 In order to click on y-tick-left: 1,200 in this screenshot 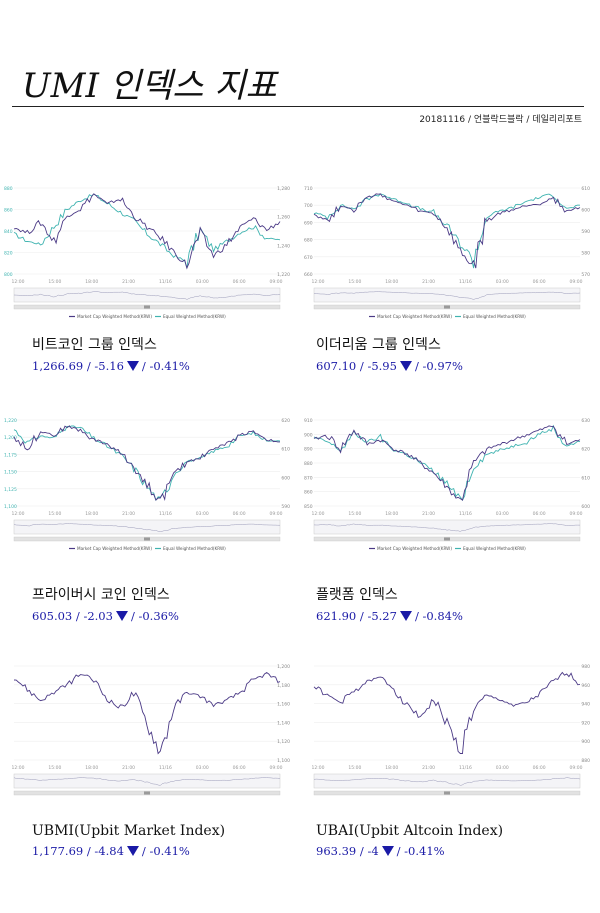, I will do `click(10, 438)`.